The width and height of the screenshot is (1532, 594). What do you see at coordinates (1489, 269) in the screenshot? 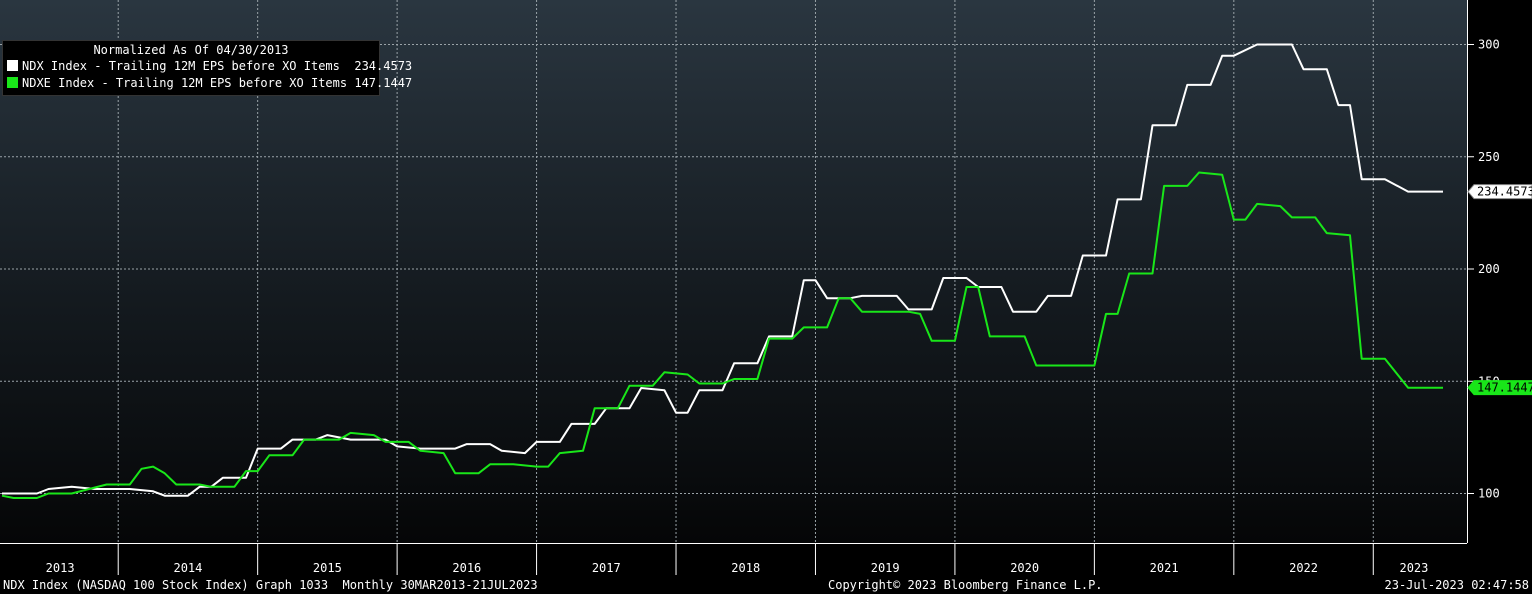
I see `y-tick-label-200: 200` at bounding box center [1489, 269].